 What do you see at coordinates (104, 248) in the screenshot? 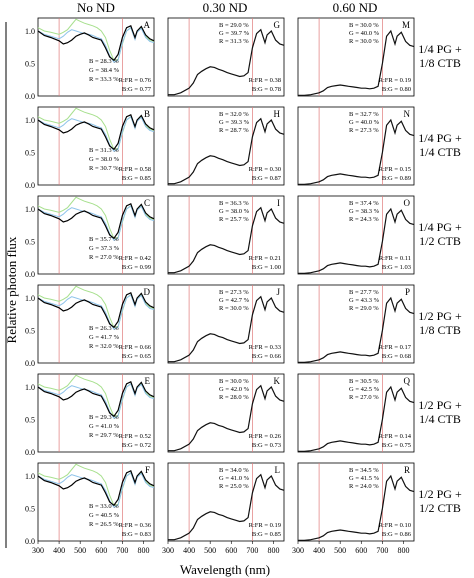
I see `bgr-percentage: G = 37.3 %` at bounding box center [104, 248].